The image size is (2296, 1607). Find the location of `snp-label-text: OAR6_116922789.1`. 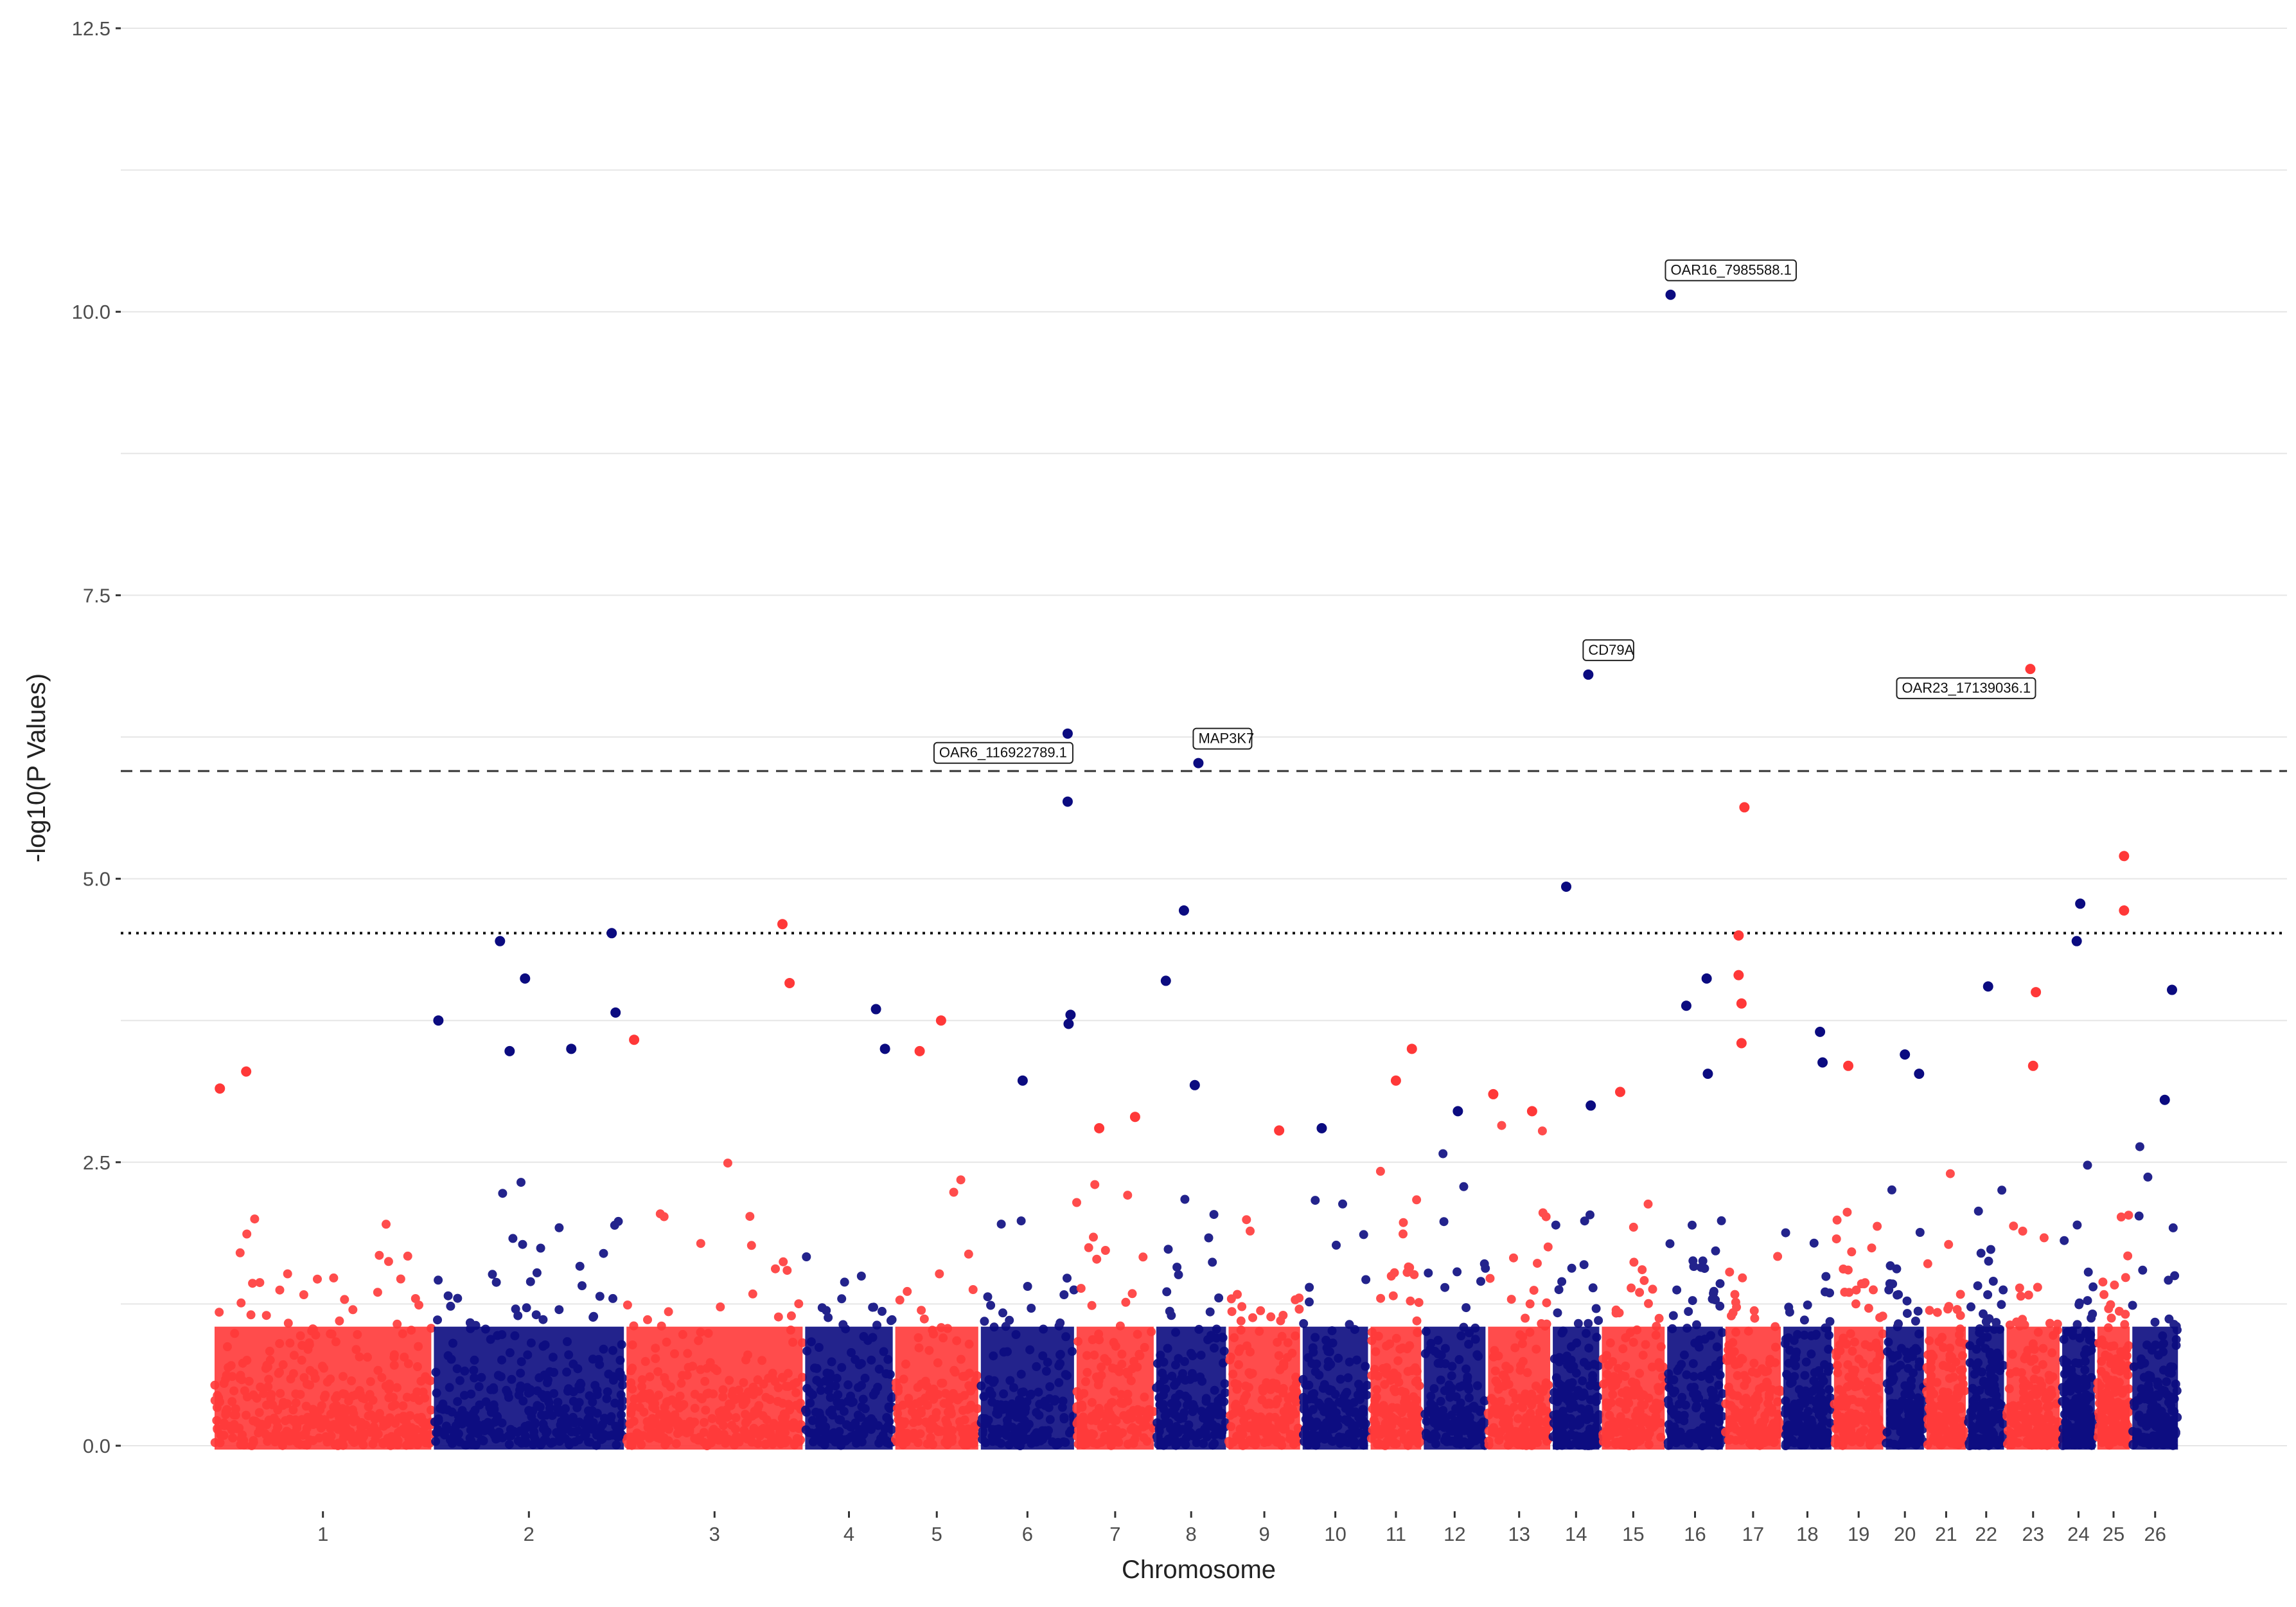

snp-label-text: OAR6_116922789.1 is located at coordinates (1003, 753).